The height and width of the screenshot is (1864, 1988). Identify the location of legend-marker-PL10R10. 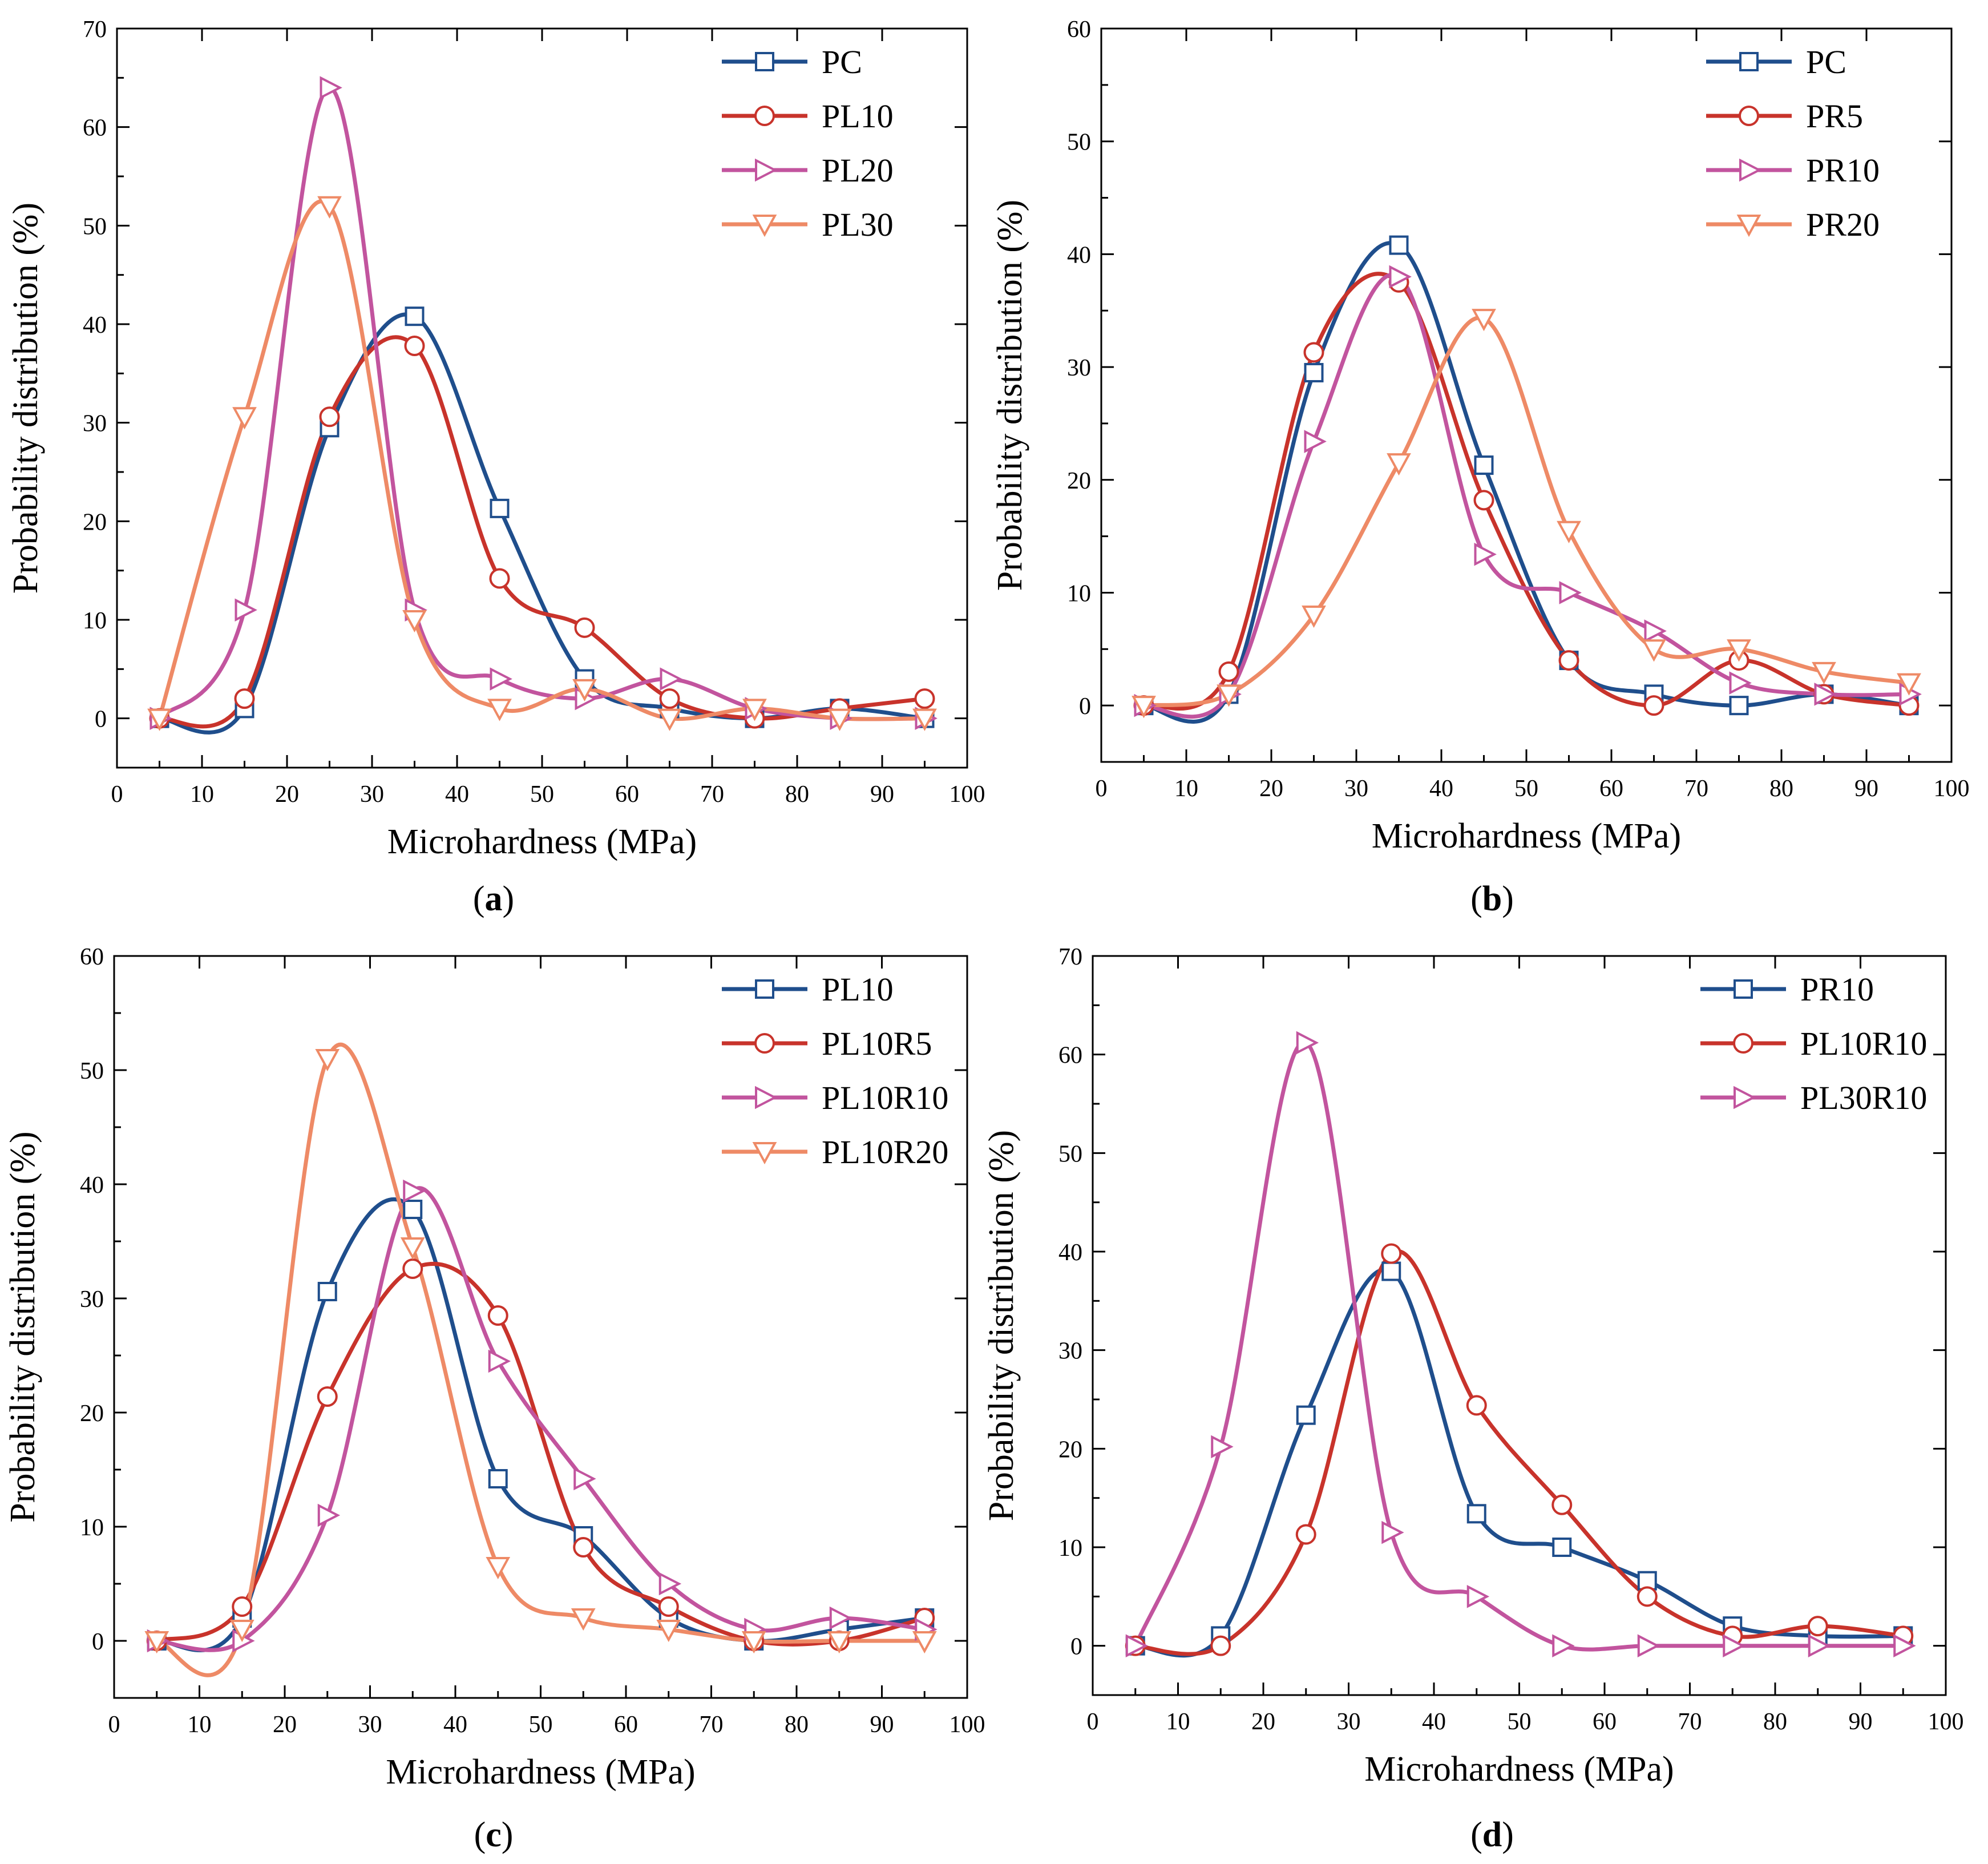
(766, 1097).